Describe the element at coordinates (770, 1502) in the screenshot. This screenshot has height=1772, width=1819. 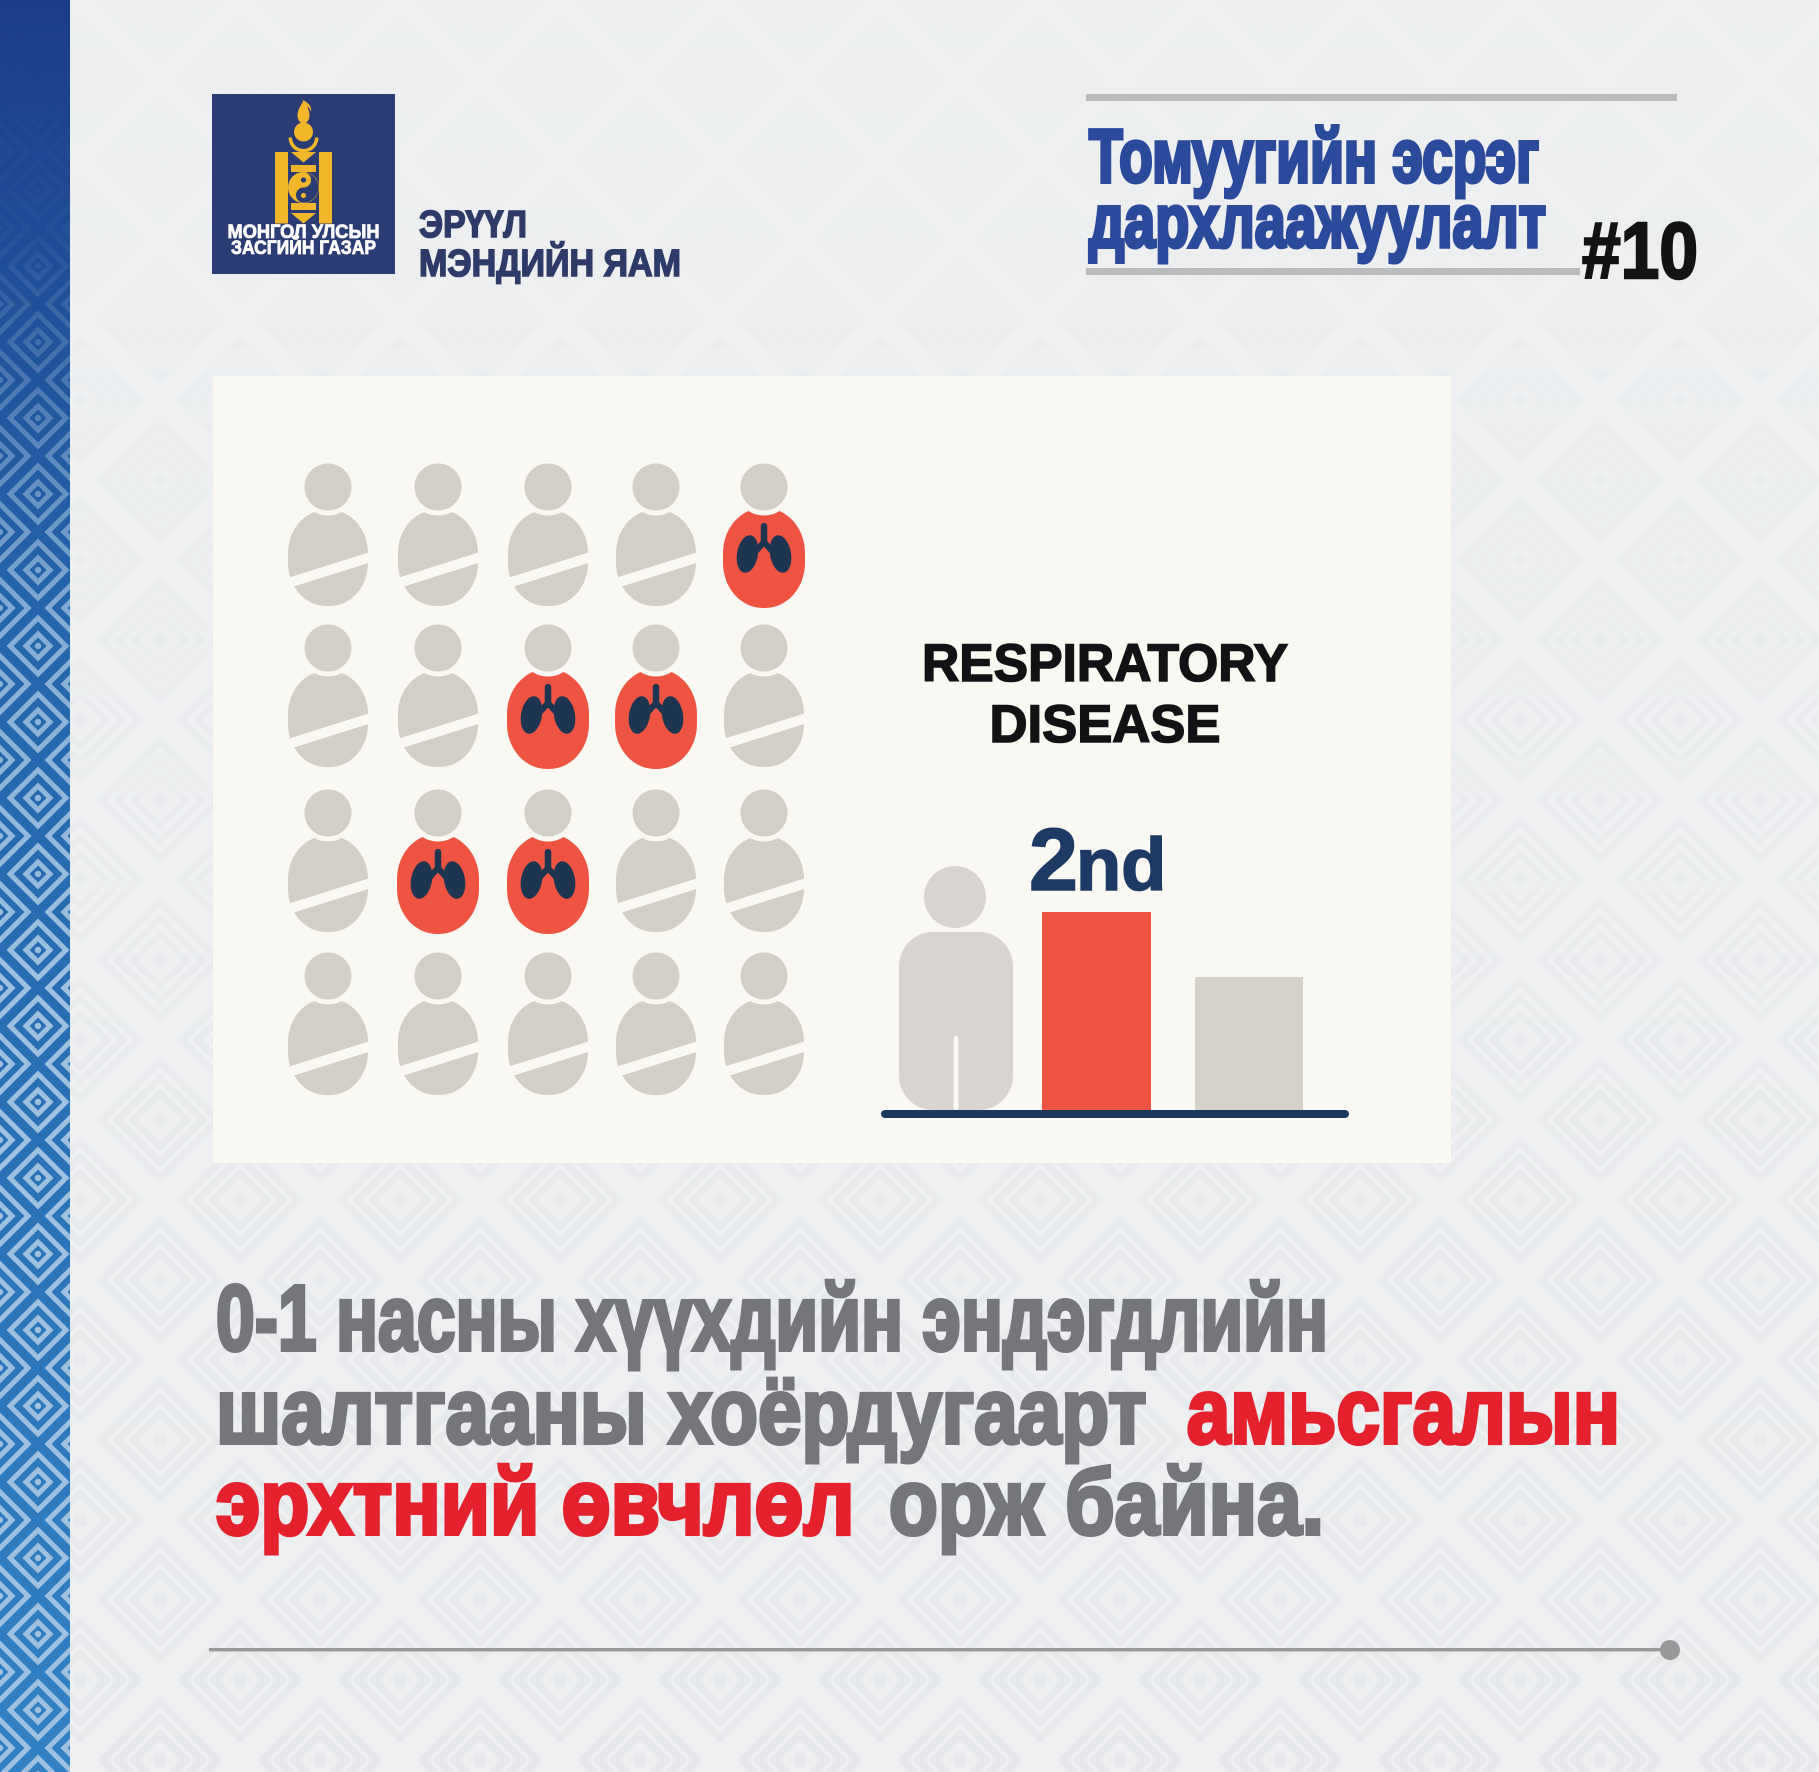
I see `svg-text: эрхтний өвчлөл орж байна.` at that location.